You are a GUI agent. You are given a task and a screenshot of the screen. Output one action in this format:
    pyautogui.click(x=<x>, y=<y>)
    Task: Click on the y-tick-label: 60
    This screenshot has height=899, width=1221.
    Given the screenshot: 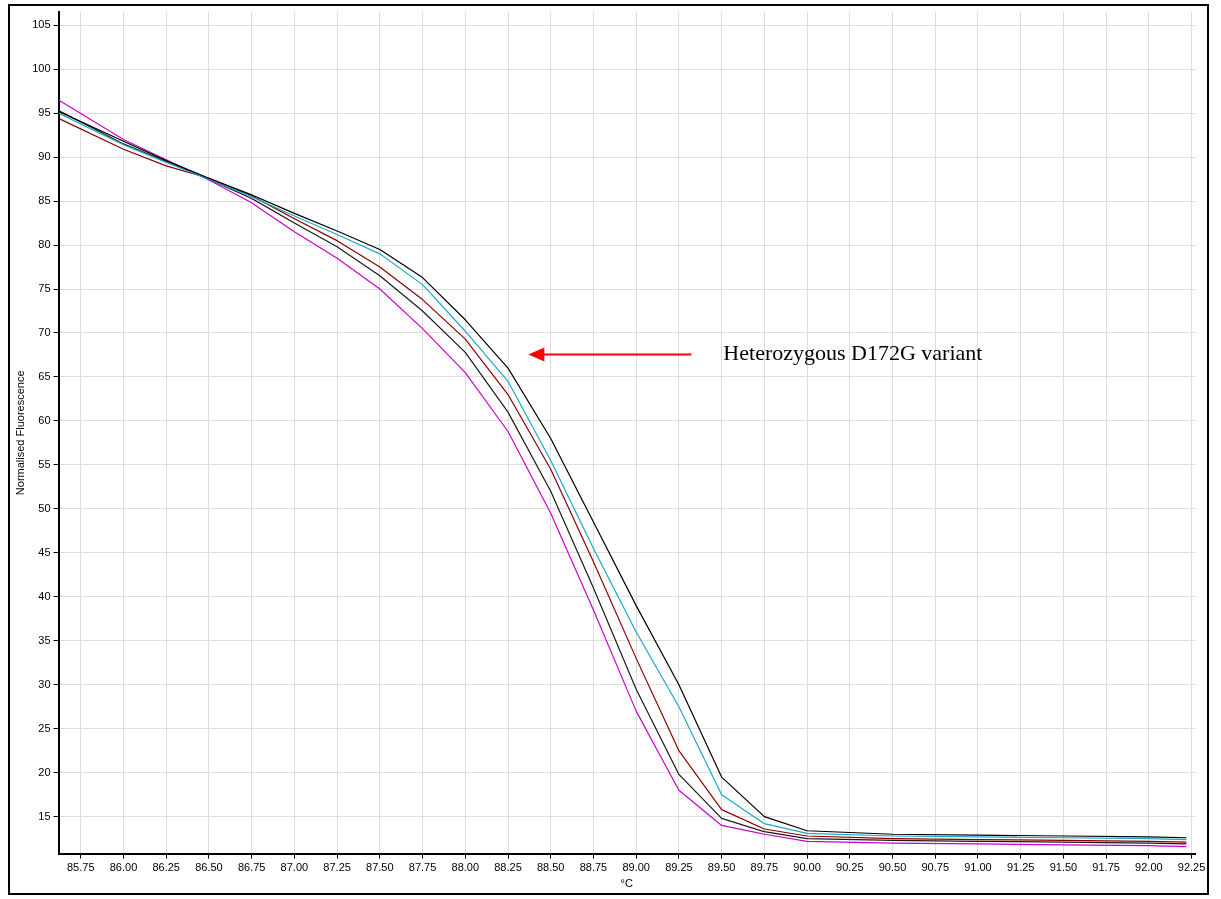 What is the action you would take?
    pyautogui.click(x=44, y=419)
    